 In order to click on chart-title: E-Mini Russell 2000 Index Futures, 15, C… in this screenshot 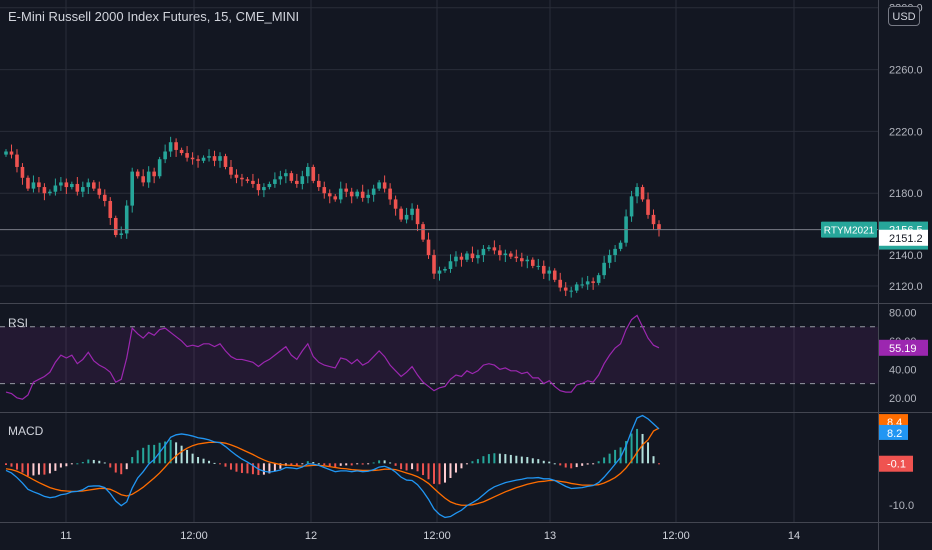, I will do `click(154, 16)`.